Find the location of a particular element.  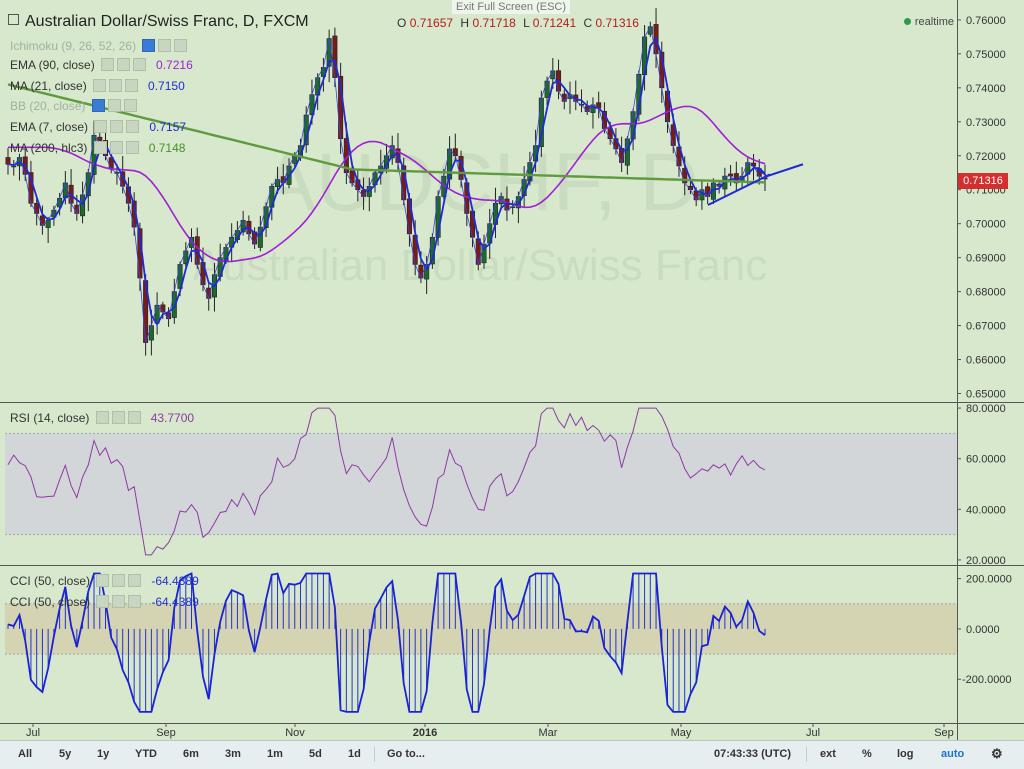

indicator-ma200: MA (200, hlc3) 0.7148 is located at coordinates (98, 148).